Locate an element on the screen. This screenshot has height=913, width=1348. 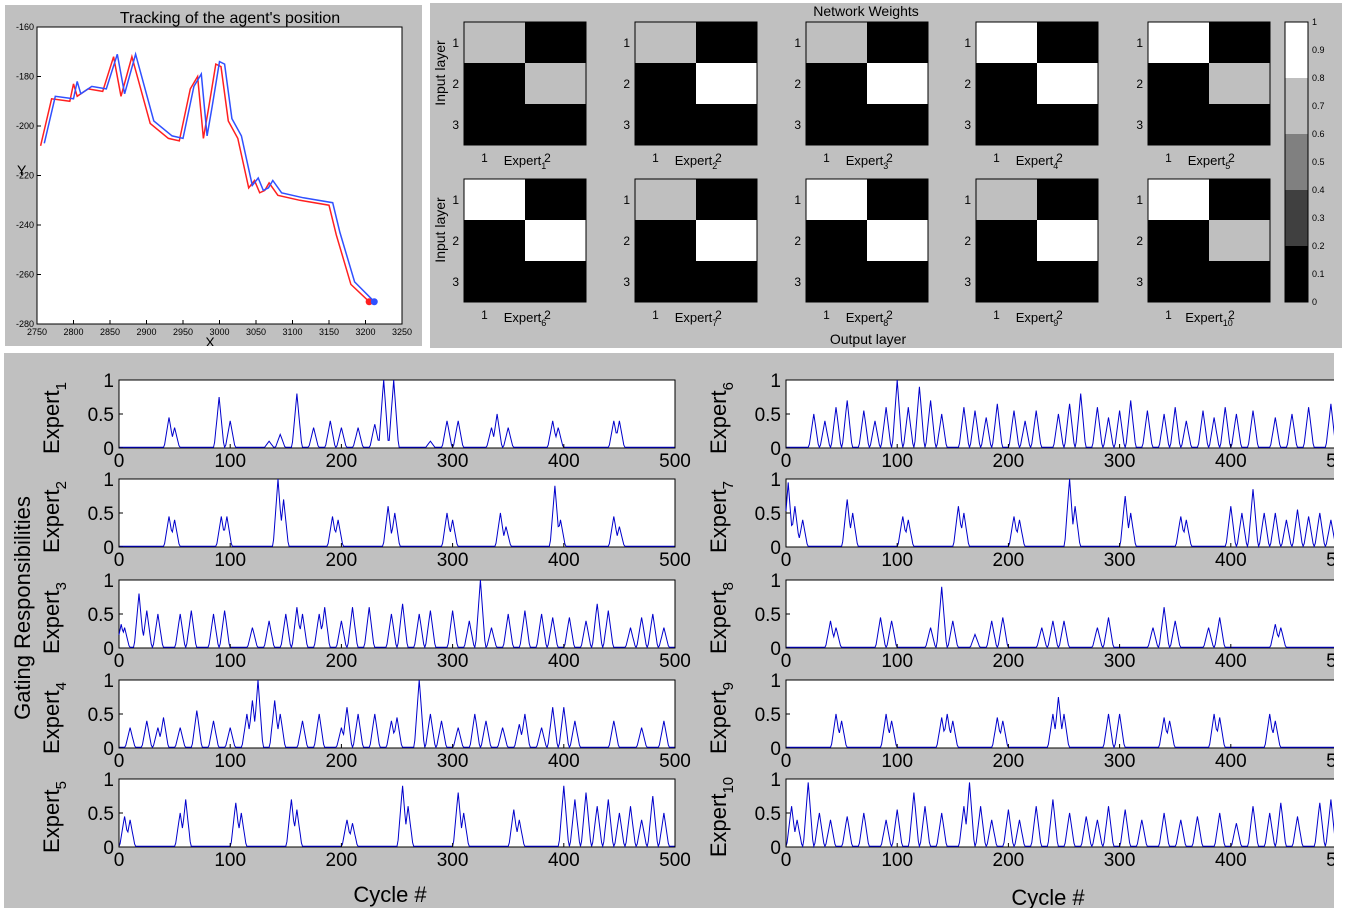
colorbar-tick: 0.6 is located at coordinates (1318, 134).